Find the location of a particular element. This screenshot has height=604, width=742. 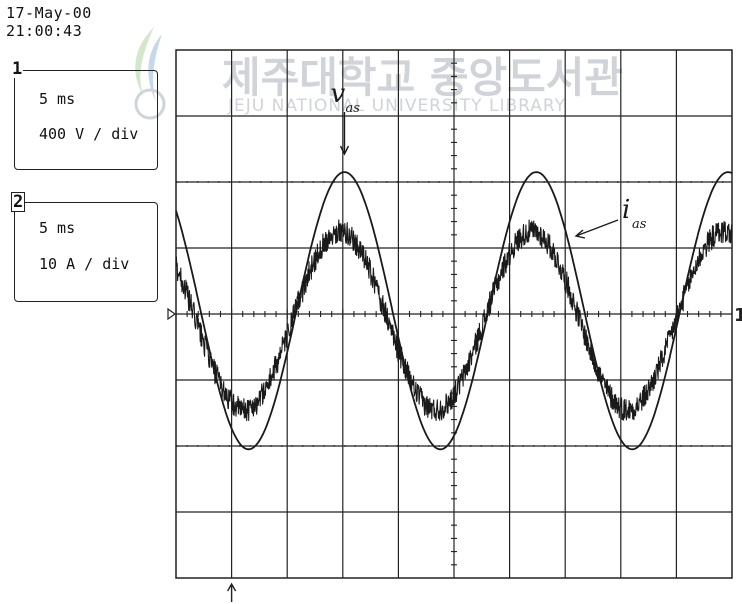

label-v-as: v is located at coordinates (337, 94).